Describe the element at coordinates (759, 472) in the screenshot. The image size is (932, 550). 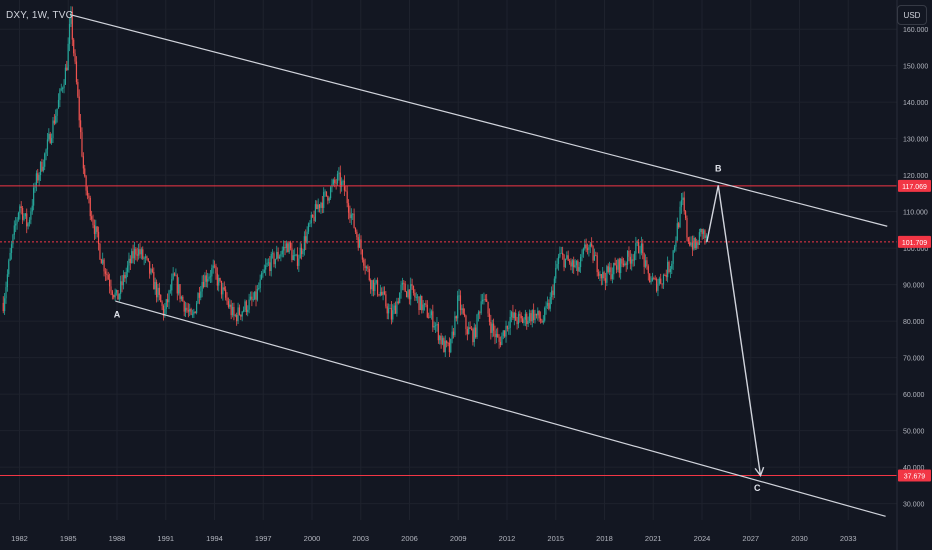
I see `projection-arrowhead` at that location.